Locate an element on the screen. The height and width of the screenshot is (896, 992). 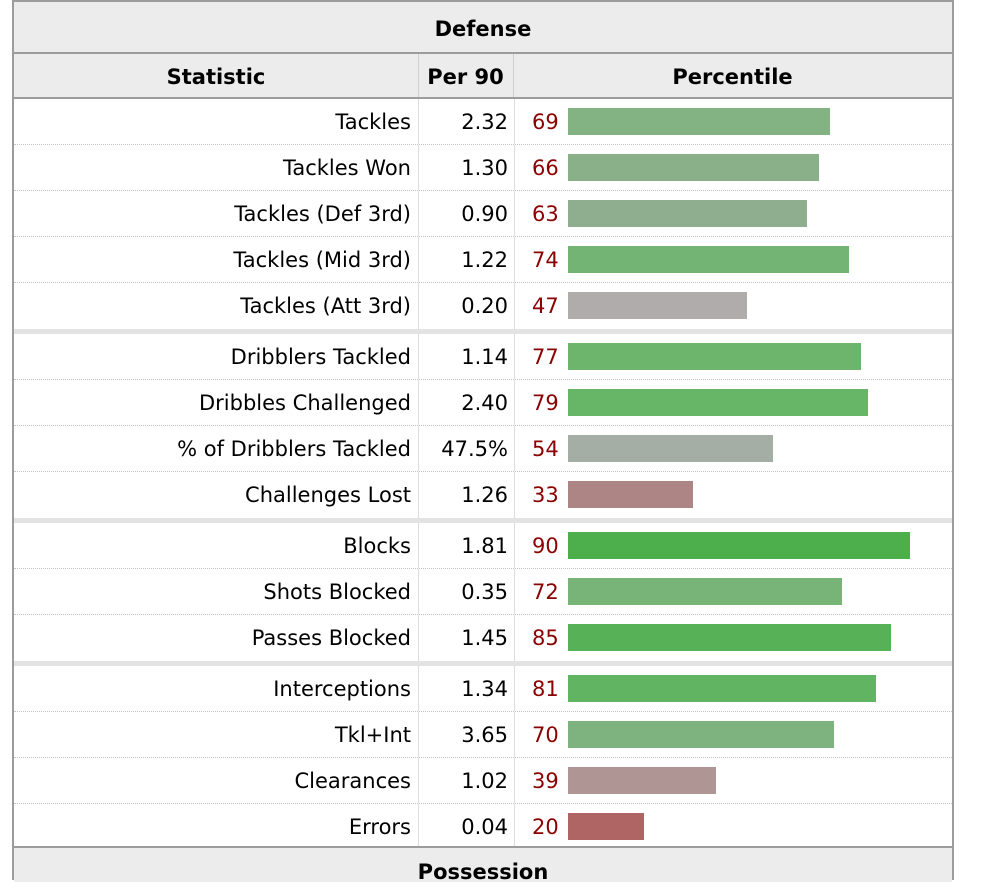
statistic-label: Errors is located at coordinates (379, 827).